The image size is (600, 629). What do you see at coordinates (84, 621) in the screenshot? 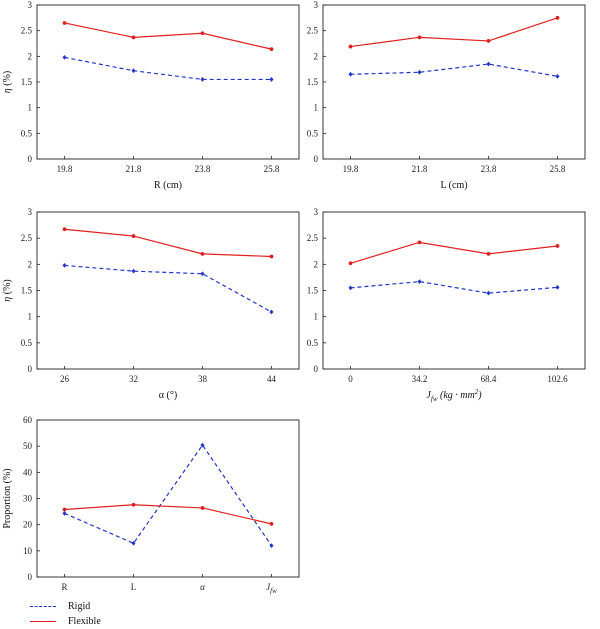
I see `legend-label-flexible: Flexible` at bounding box center [84, 621].